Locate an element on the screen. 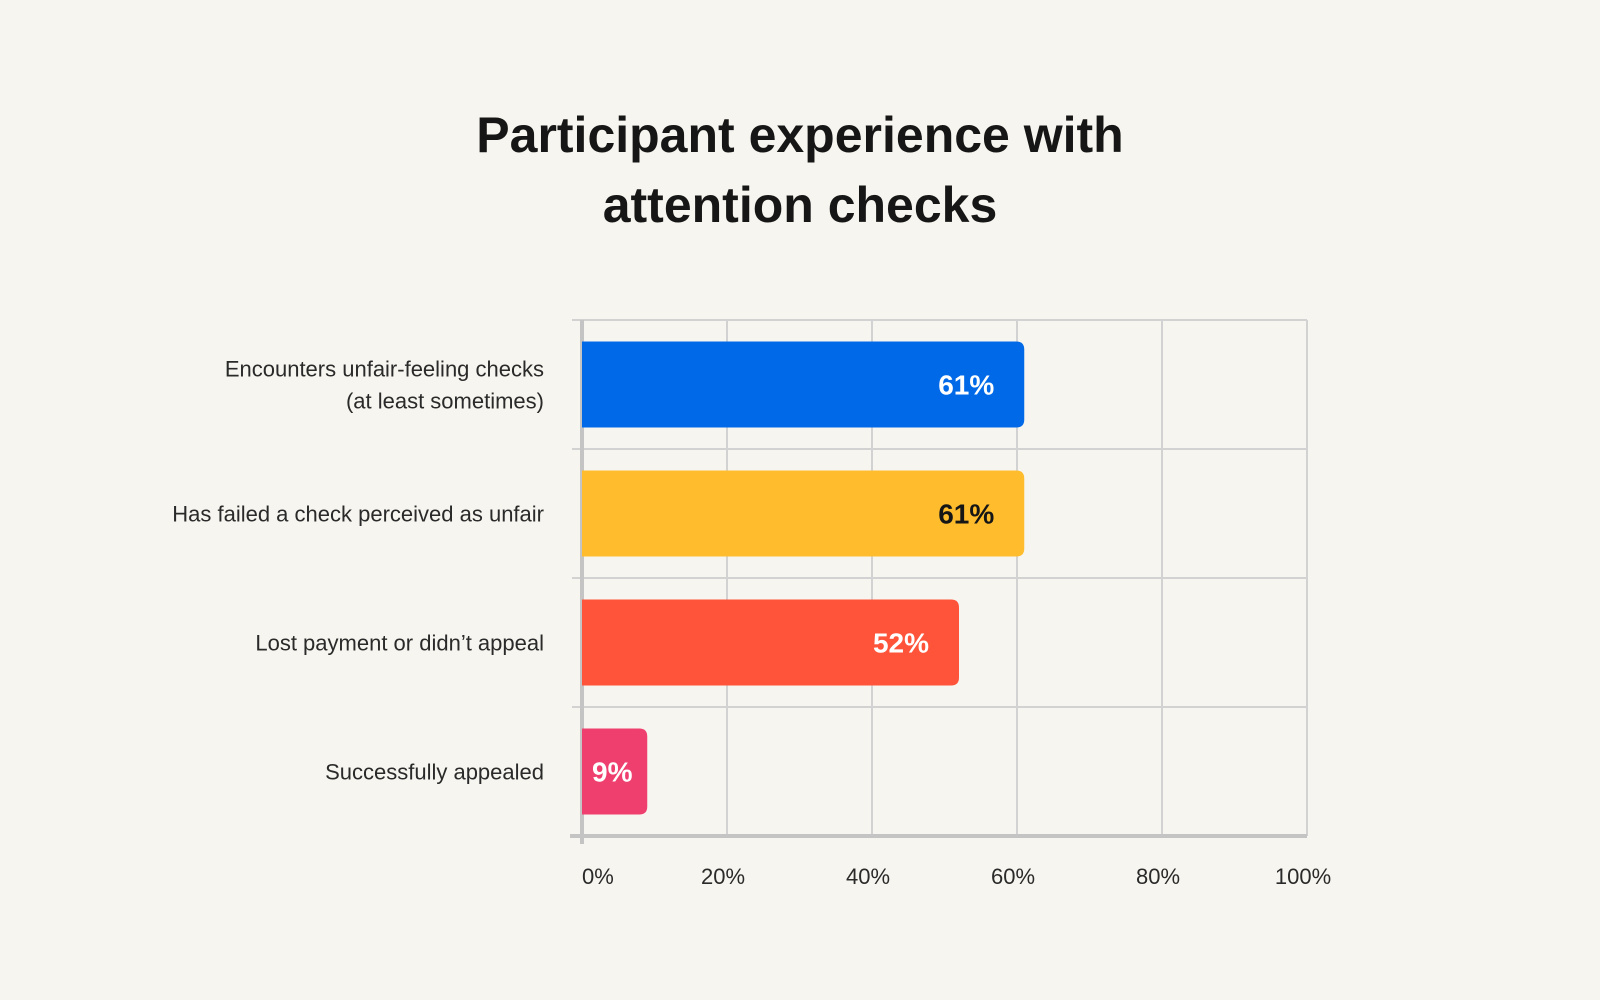 This screenshot has width=1600, height=1000. bar-value-label: 52% is located at coordinates (901, 643).